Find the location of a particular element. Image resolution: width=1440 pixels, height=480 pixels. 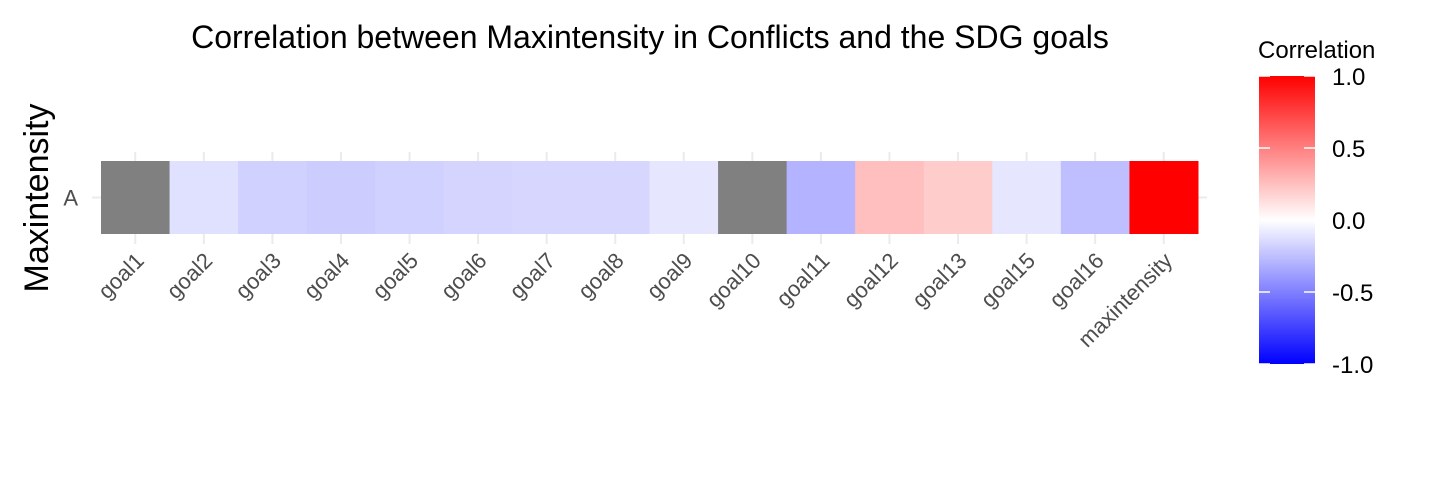

x-tick-label: goal6 is located at coordinates (464, 276).